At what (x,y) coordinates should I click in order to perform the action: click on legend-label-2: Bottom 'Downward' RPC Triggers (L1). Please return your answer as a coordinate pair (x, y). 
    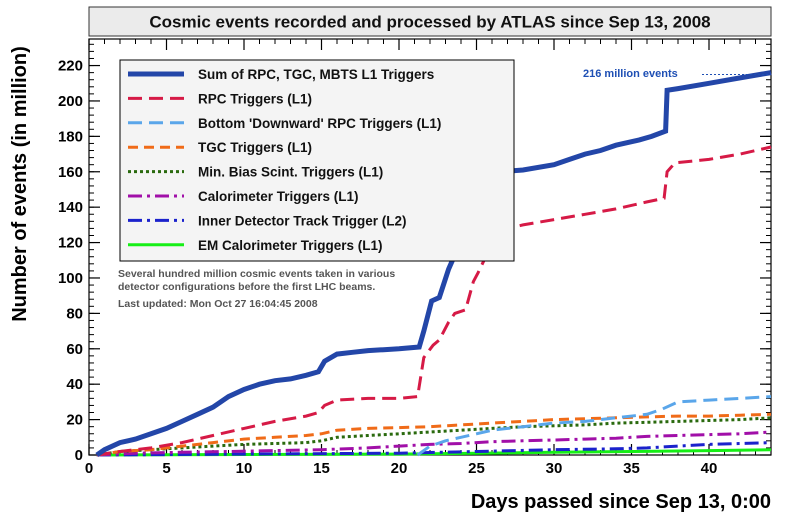
    Looking at the image, I should click on (319, 123).